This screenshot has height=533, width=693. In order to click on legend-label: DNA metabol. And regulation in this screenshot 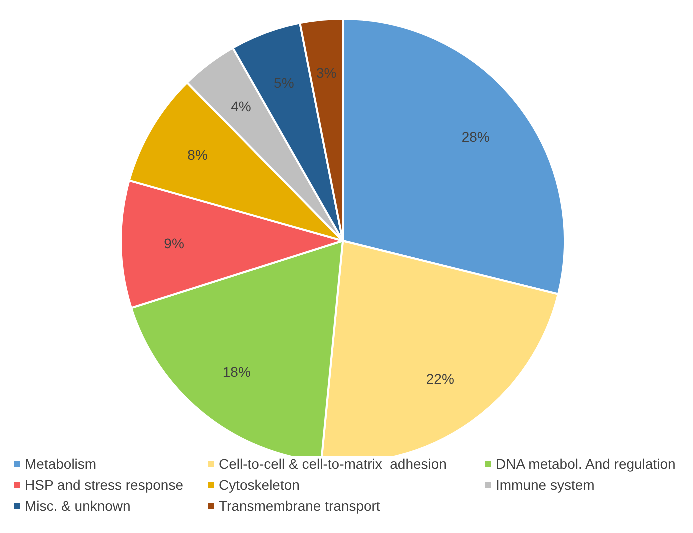, I will do `click(586, 464)`.